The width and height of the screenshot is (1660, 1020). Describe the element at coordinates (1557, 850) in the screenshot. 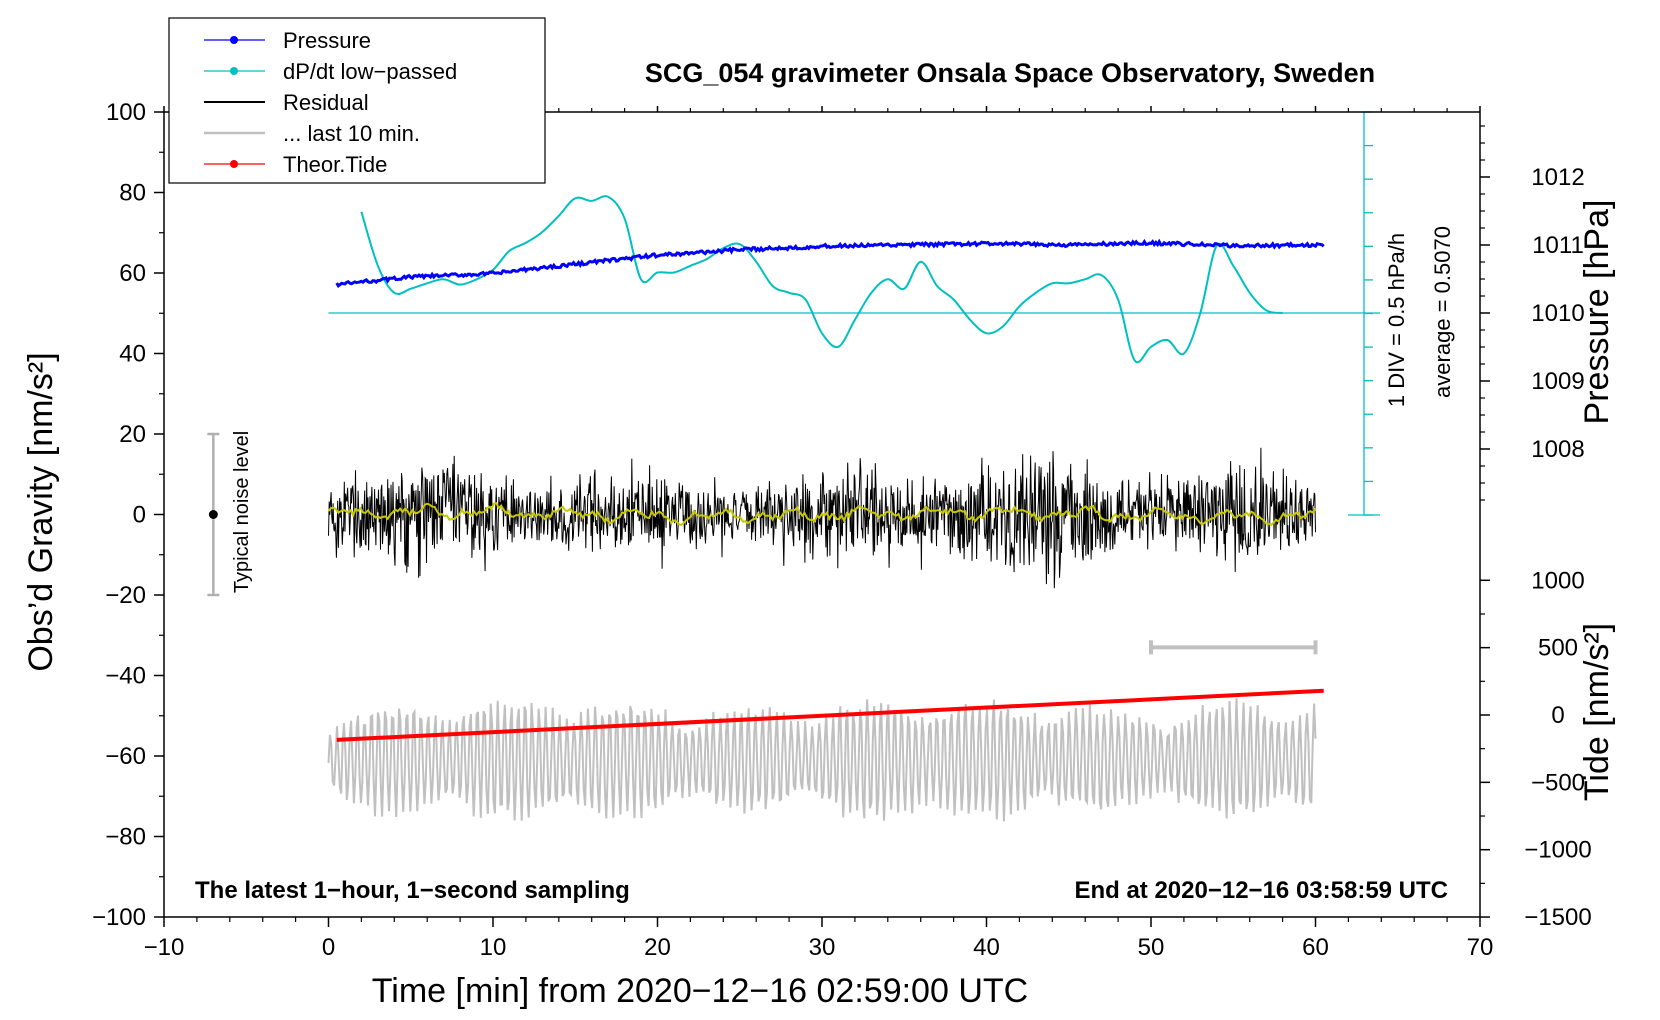

I see `tide-tick-label: −1000` at that location.